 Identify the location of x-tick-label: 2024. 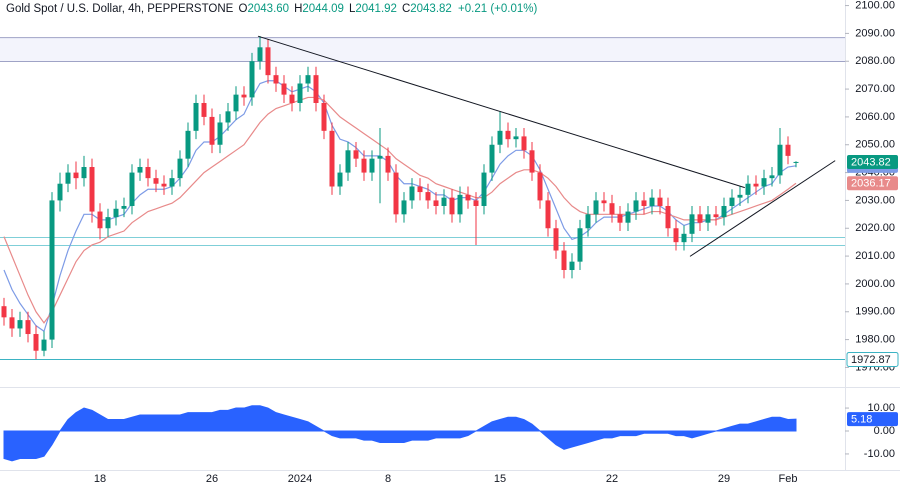
(300, 479).